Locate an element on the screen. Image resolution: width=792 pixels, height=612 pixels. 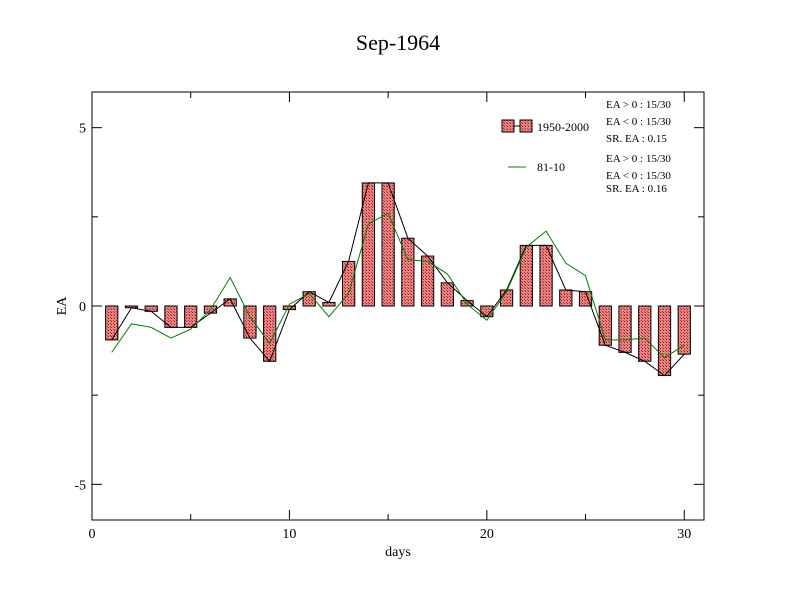
x-tick-label-10: 10 is located at coordinates (289, 534).